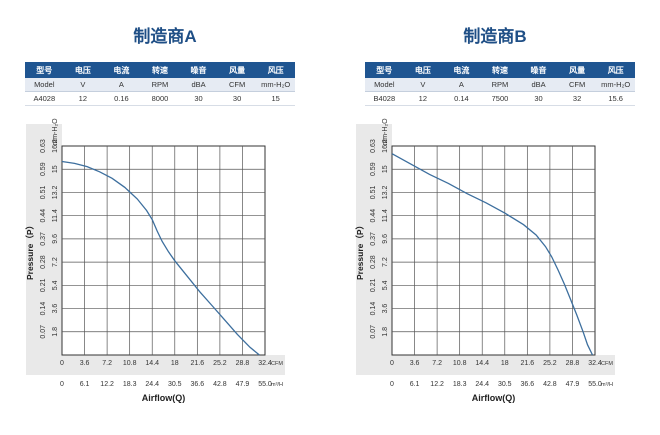  What do you see at coordinates (160, 98) in the screenshot?
I see `spec-value-row: A4028 12 0.16 8000 30 30 15` at bounding box center [160, 98].